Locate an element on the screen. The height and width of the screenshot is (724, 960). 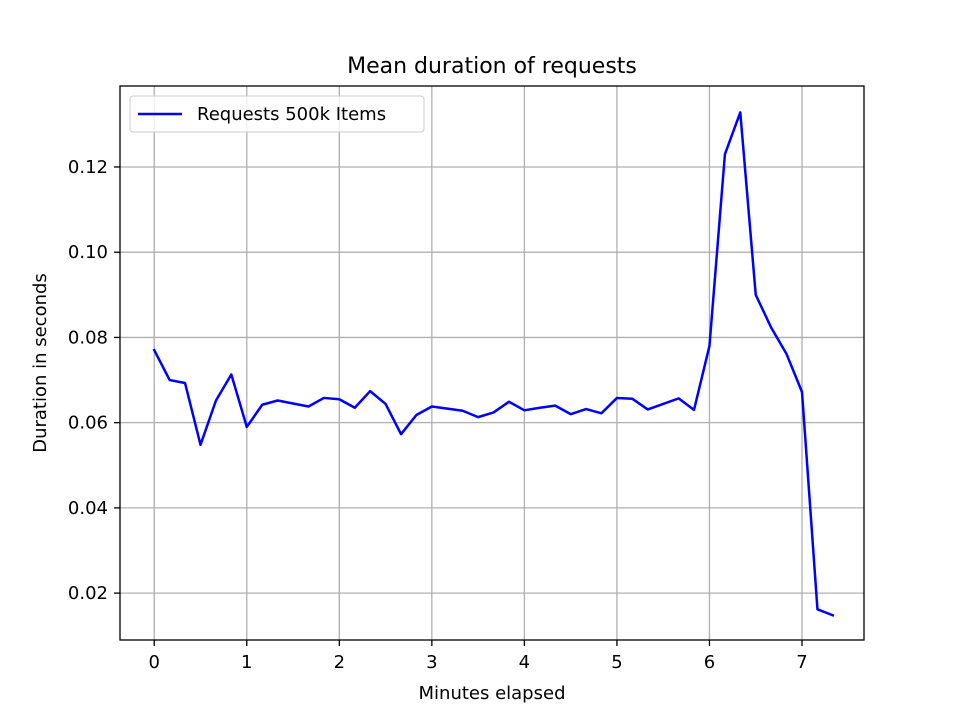
y-axis-label: Duration in seconds is located at coordinates (40, 363).